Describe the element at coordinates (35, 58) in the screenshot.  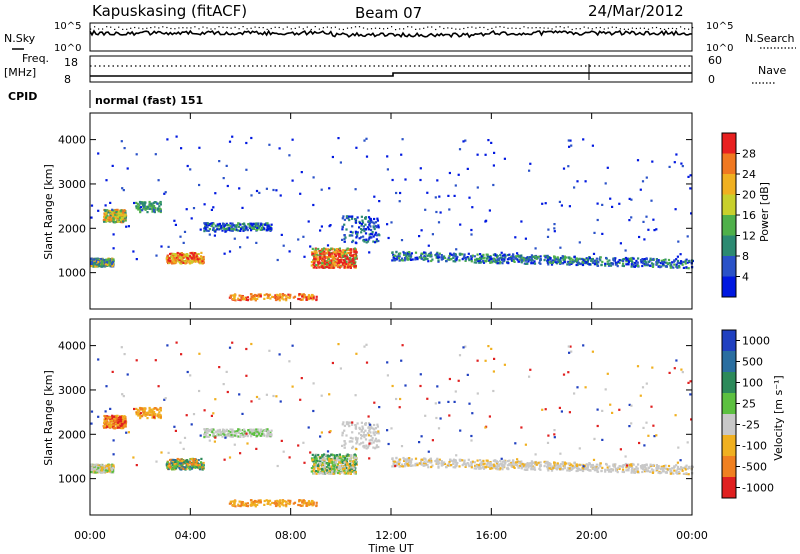
I see `freq-label: Freq.` at that location.